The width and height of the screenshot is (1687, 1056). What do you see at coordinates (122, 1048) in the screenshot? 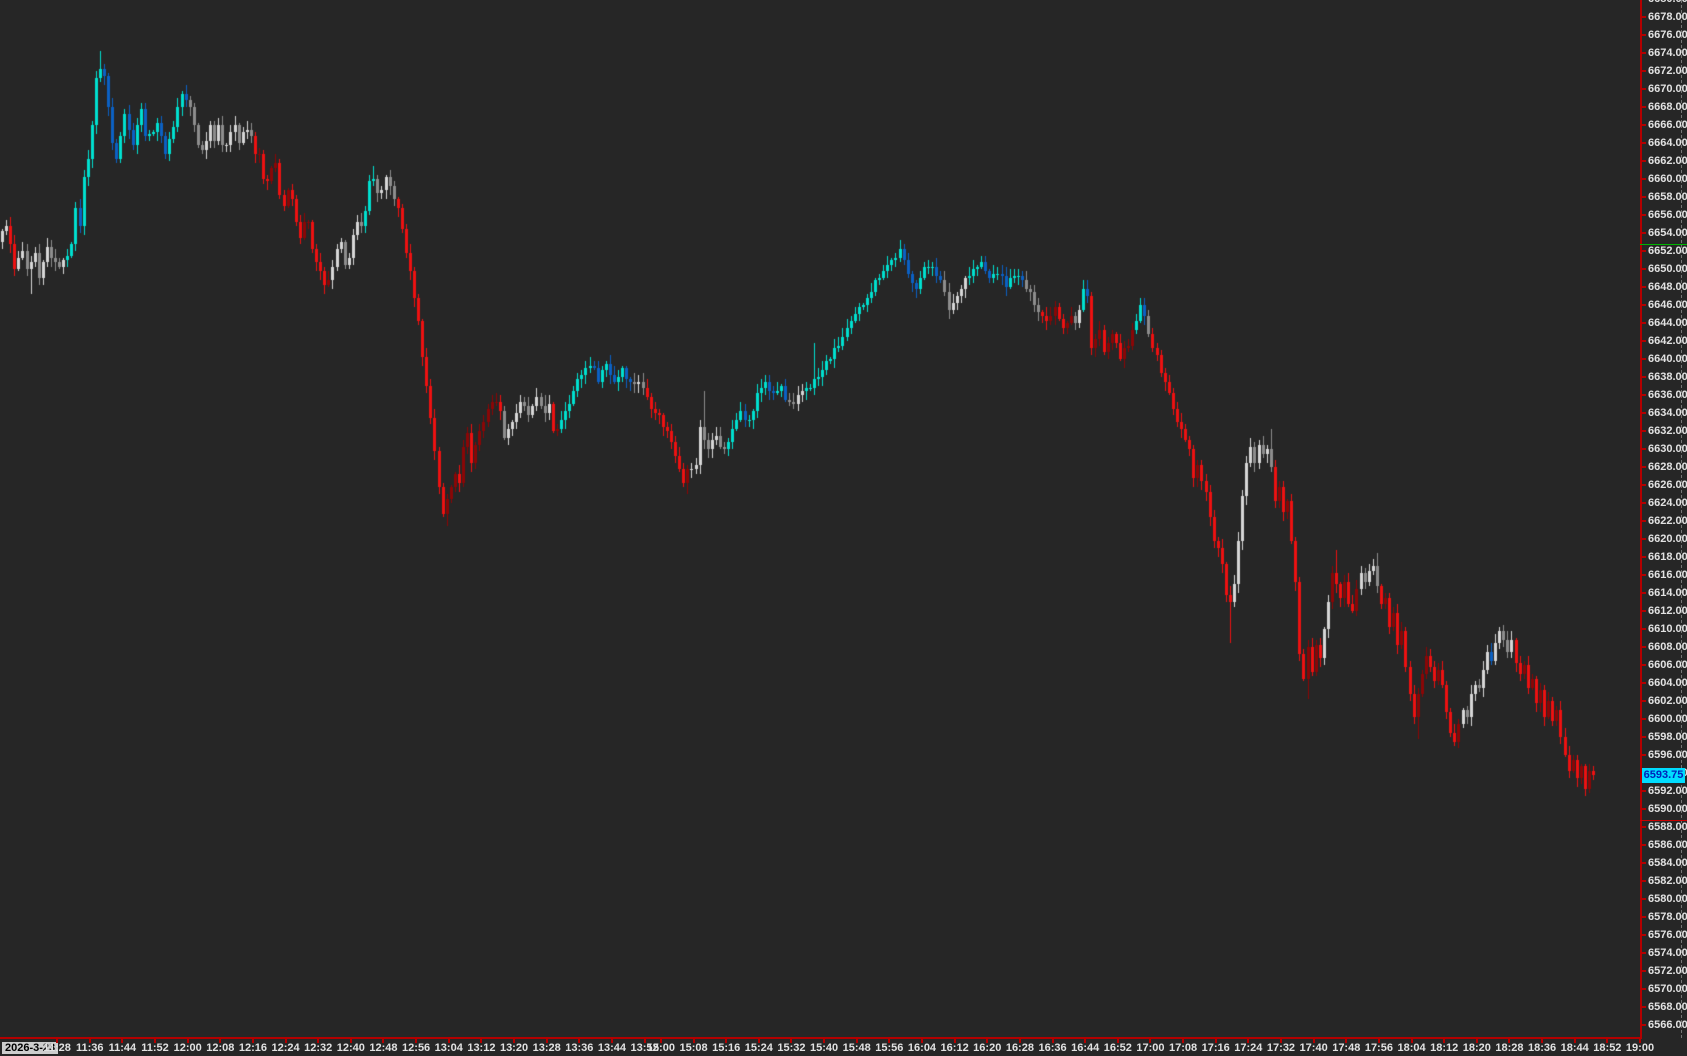
I see `time-tick-label: 11:44` at bounding box center [122, 1048].